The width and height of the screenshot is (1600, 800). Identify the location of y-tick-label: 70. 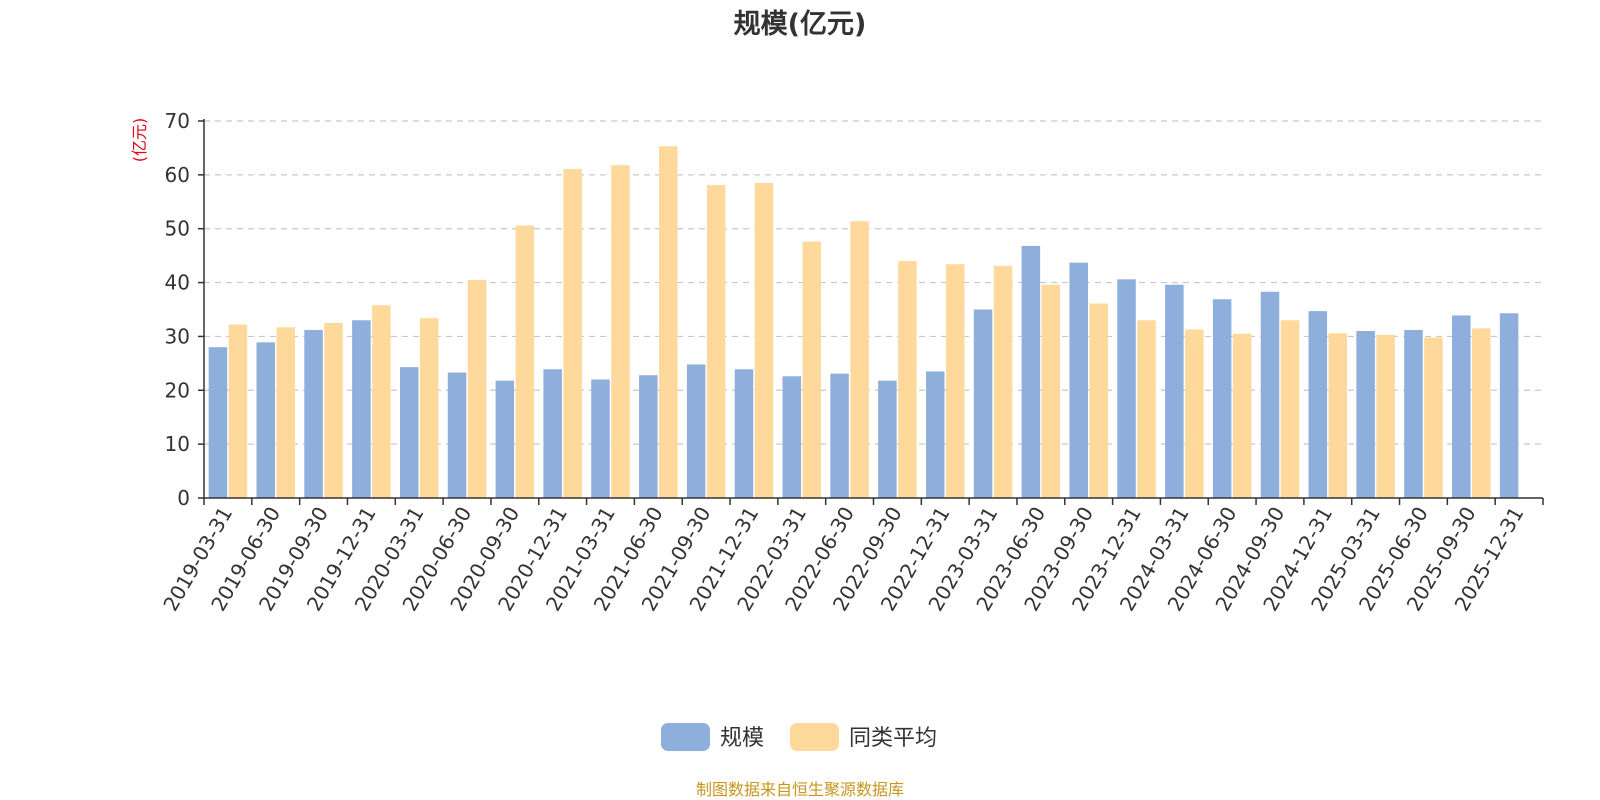
(177, 121).